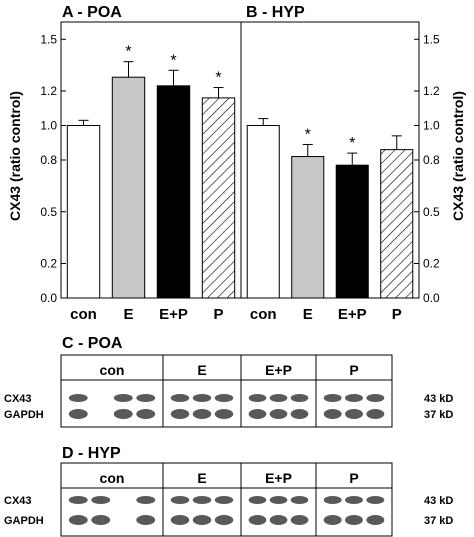 The image size is (474, 537). I want to click on blot-frame, so click(226, 391).